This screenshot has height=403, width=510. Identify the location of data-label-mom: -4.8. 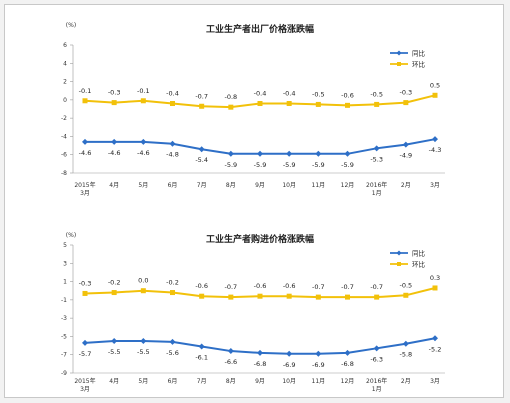
(172, 155).